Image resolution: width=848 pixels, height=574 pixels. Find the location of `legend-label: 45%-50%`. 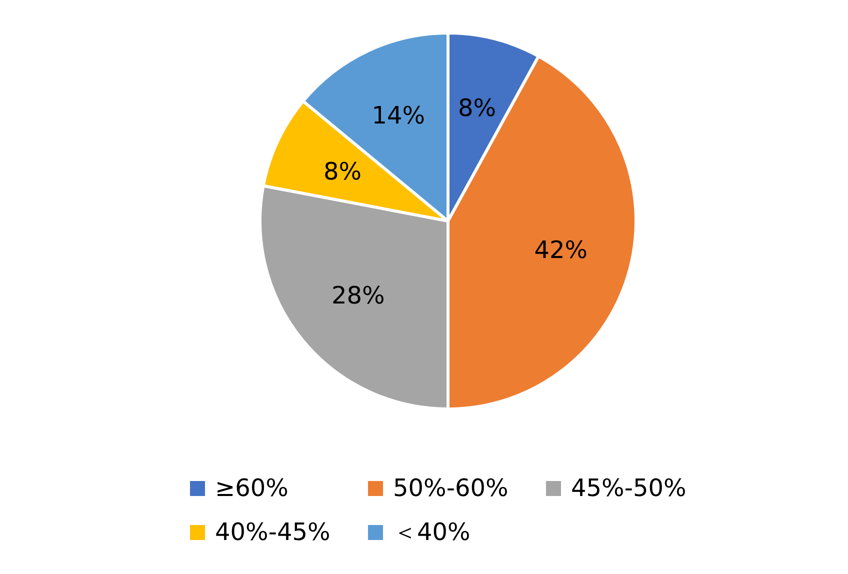

legend-label: 45%-50% is located at coordinates (628, 488).